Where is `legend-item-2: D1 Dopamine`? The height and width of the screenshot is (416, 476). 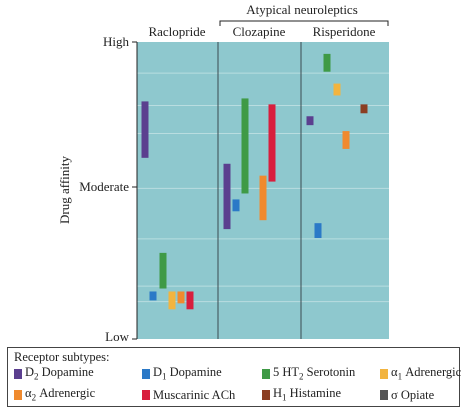
legend-item-2: D1 Dopamine is located at coordinates (202, 374).